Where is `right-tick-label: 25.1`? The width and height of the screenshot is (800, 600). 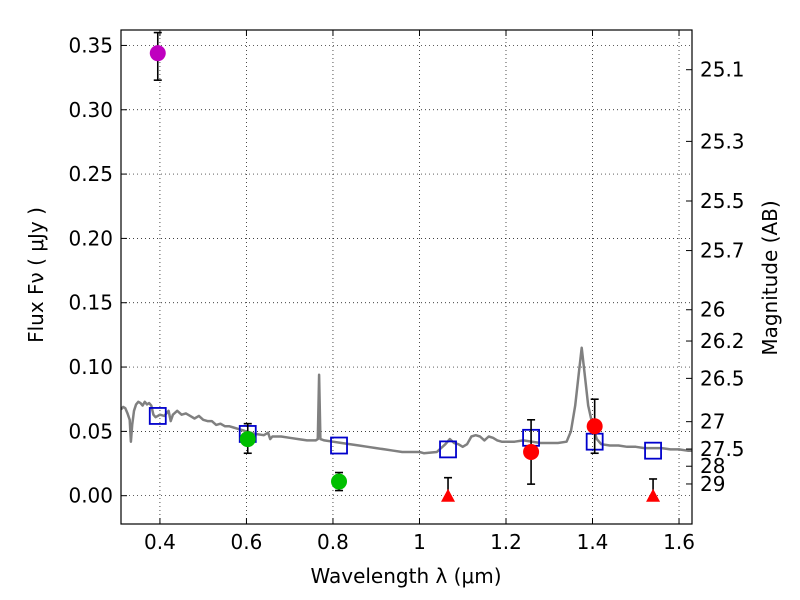
right-tick-label: 25.1 is located at coordinates (722, 70).